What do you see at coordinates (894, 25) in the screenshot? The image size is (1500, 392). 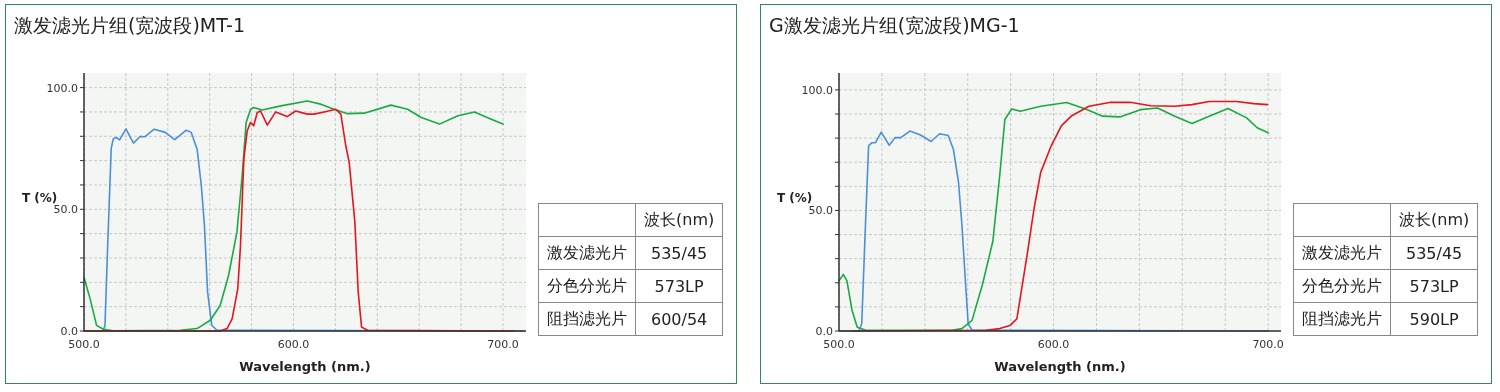 I see `chart-title: G激发滤光片组(宽波段)MG-1` at bounding box center [894, 25].